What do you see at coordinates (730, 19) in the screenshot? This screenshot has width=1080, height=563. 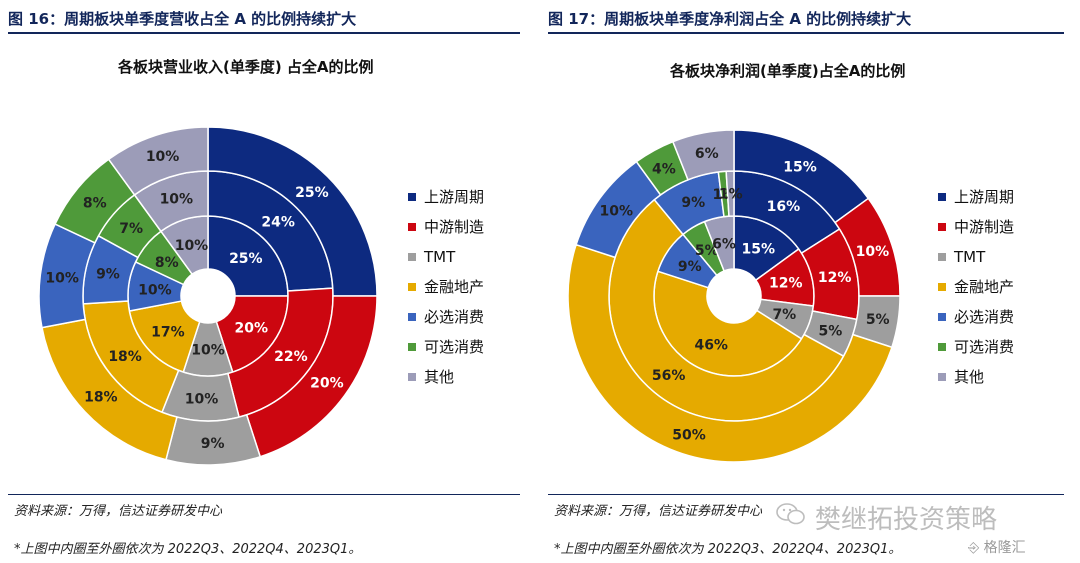 I see `figure-title: 图 17：周期板块单季度净利润占全 A 的比例持续扩大` at bounding box center [730, 19].